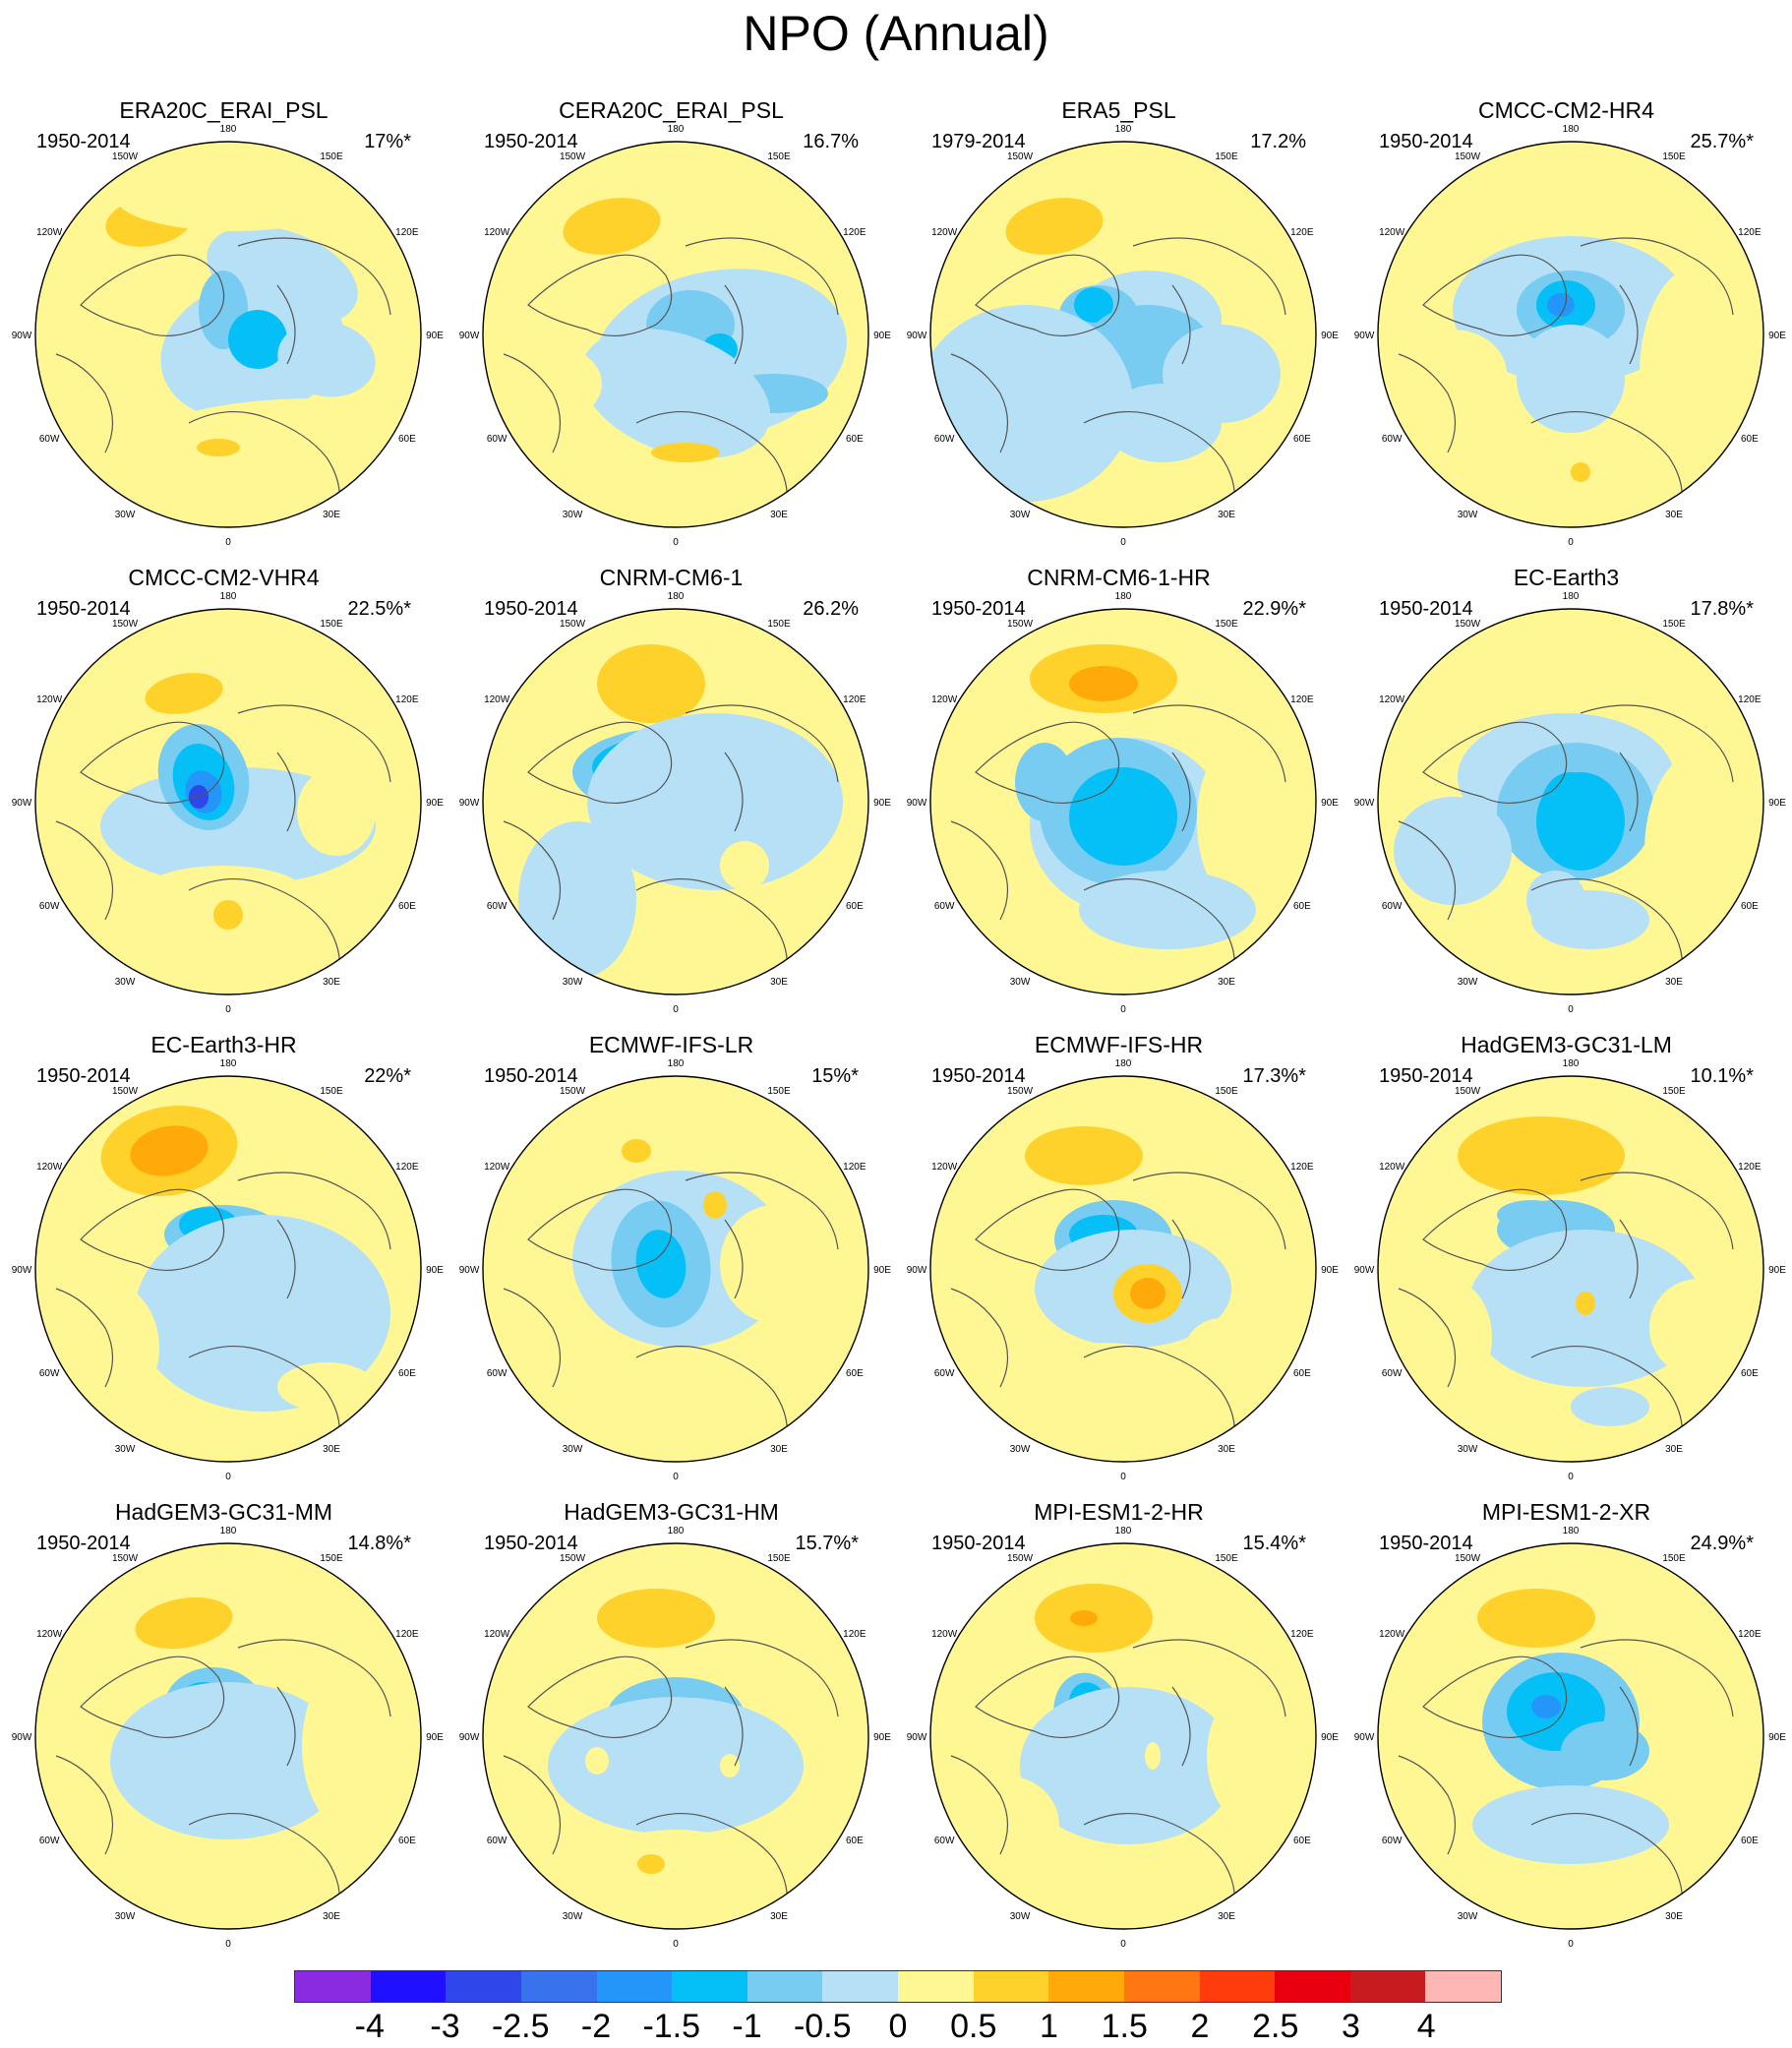  I want to click on panel-title: MPI-ESM1-2-XR, so click(1566, 1512).